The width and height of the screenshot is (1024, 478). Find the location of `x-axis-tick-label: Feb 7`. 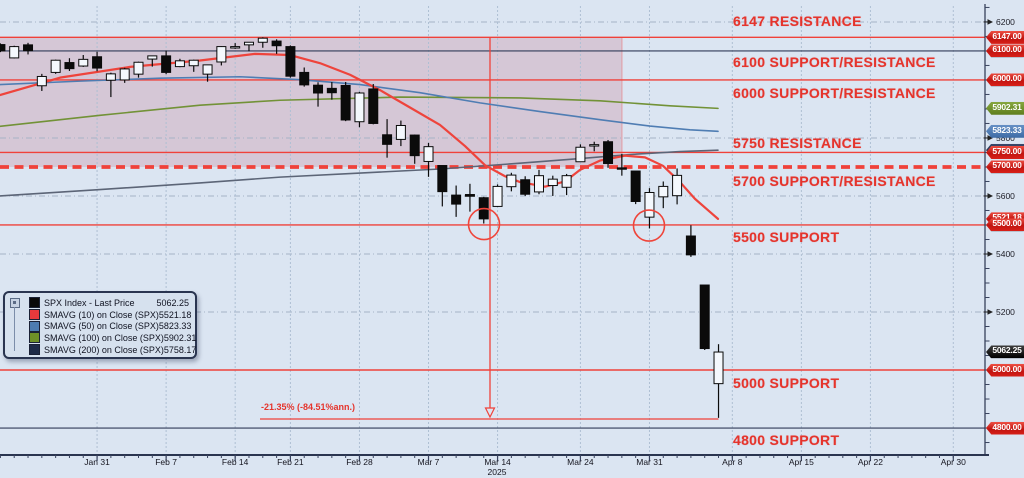

x-axis-tick-label: Feb 7 is located at coordinates (166, 462).